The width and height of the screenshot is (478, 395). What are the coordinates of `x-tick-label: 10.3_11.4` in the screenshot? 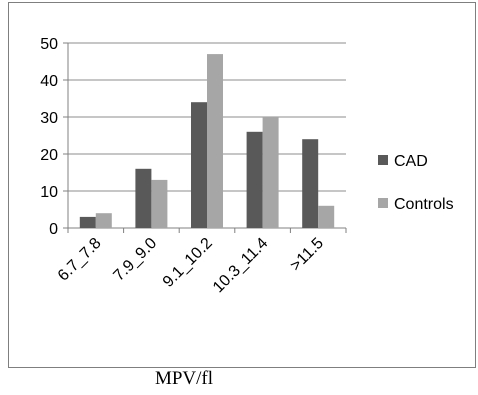 It's located at (241, 266).